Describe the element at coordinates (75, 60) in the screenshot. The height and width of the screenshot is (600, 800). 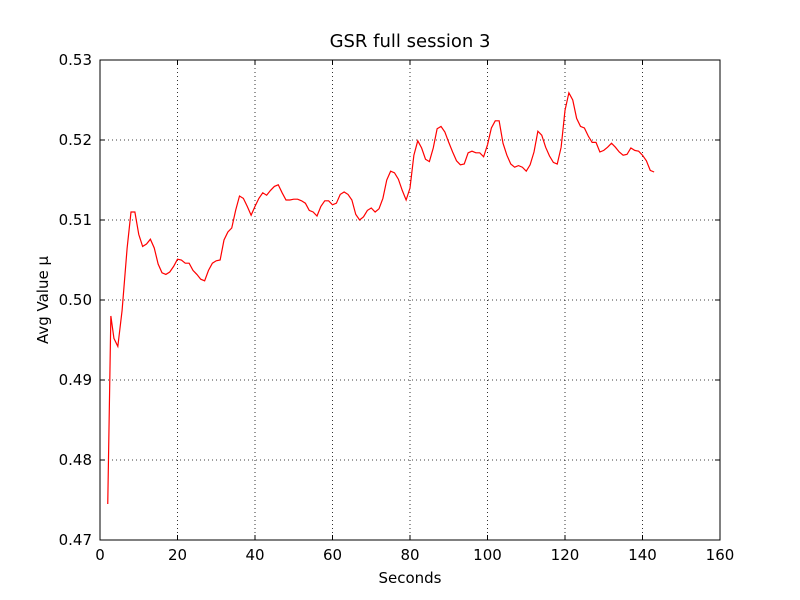
I see `y-tick-label: 0.53` at that location.